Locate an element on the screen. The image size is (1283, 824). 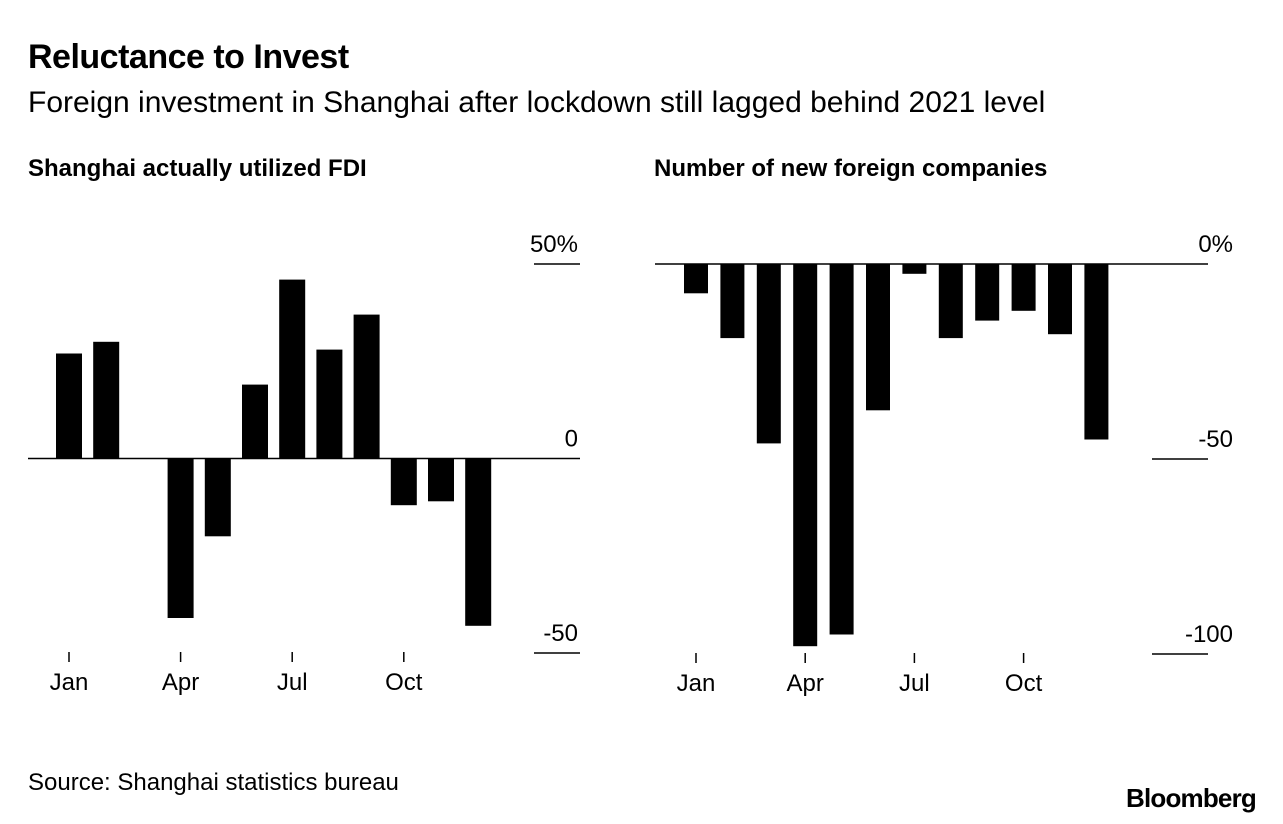
companies-ytick-label: -50 is located at coordinates (1215, 439).